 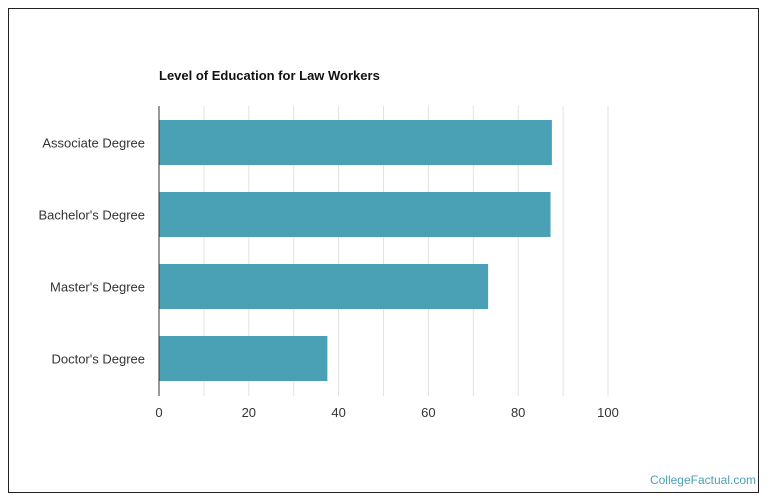 I want to click on bar-master-s-degree, so click(x=324, y=286).